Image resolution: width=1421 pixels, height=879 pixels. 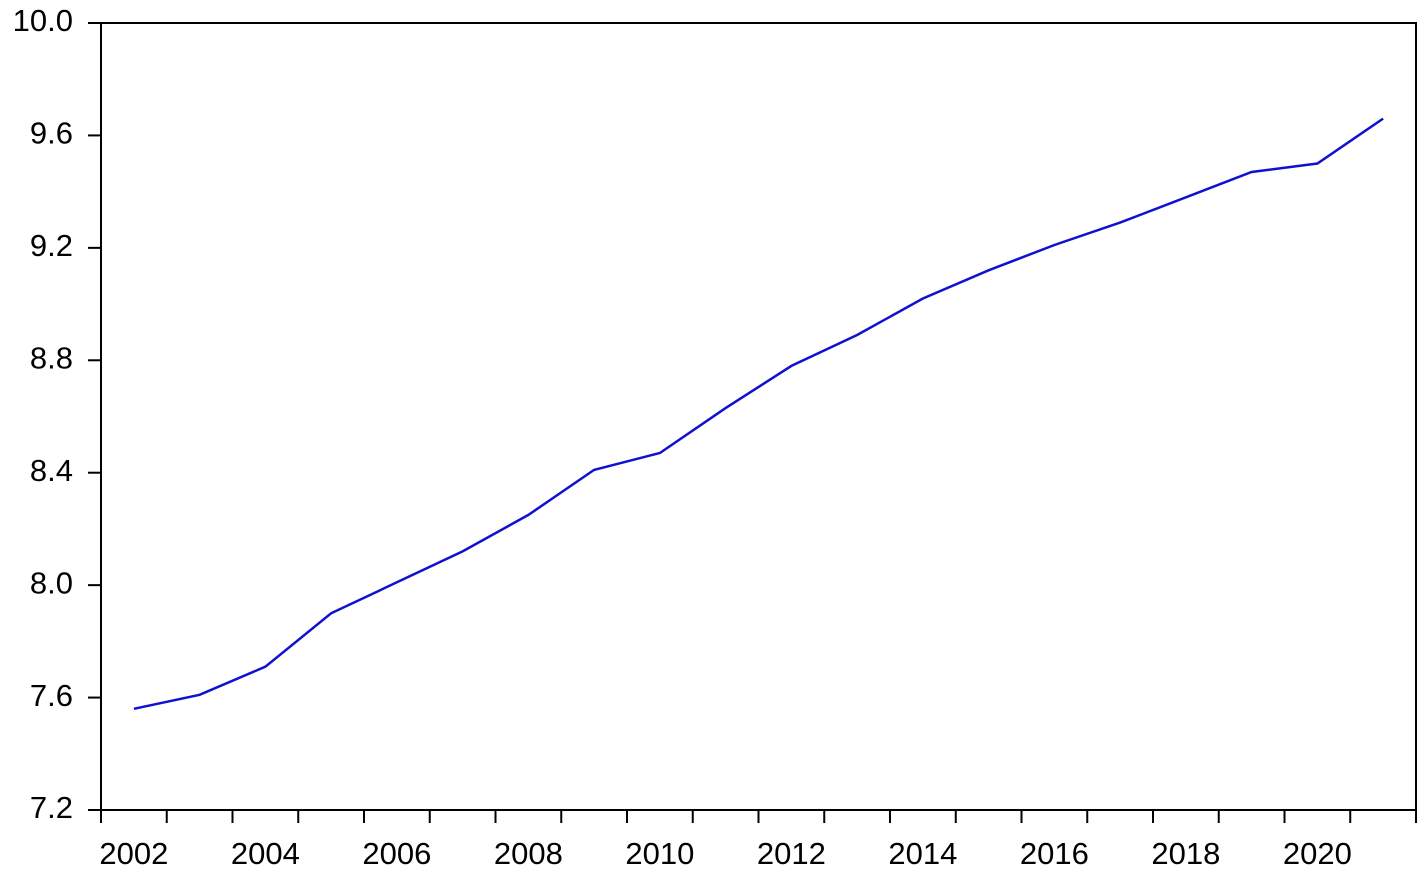 I want to click on y-tick-label: 8.4, so click(x=51, y=470).